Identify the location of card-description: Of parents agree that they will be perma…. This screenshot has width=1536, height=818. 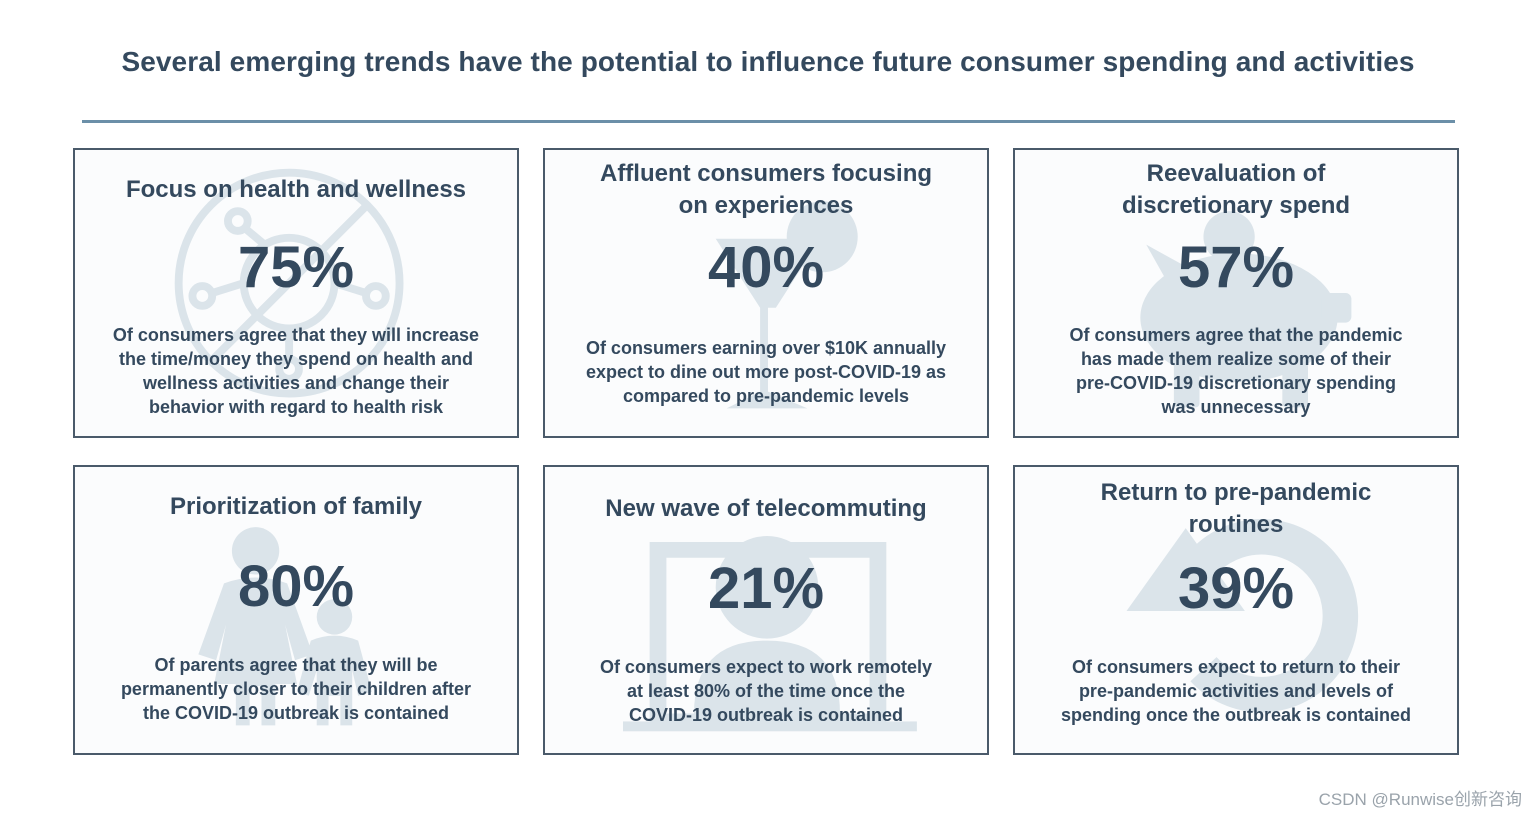
(296, 689).